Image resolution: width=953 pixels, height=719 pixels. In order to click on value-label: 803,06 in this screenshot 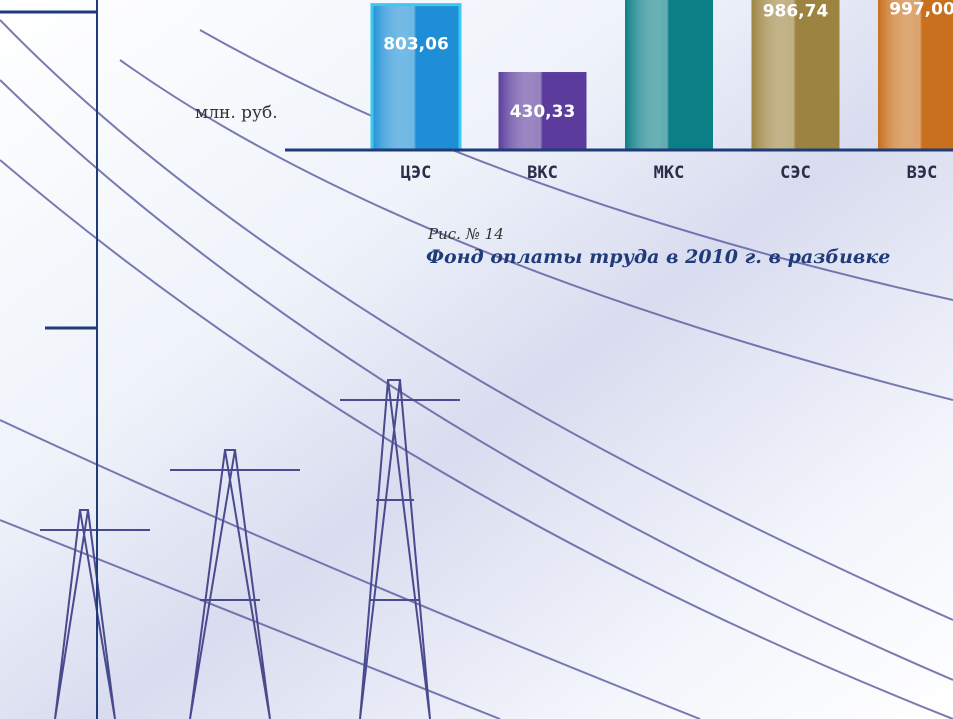, I will do `click(416, 45)`.